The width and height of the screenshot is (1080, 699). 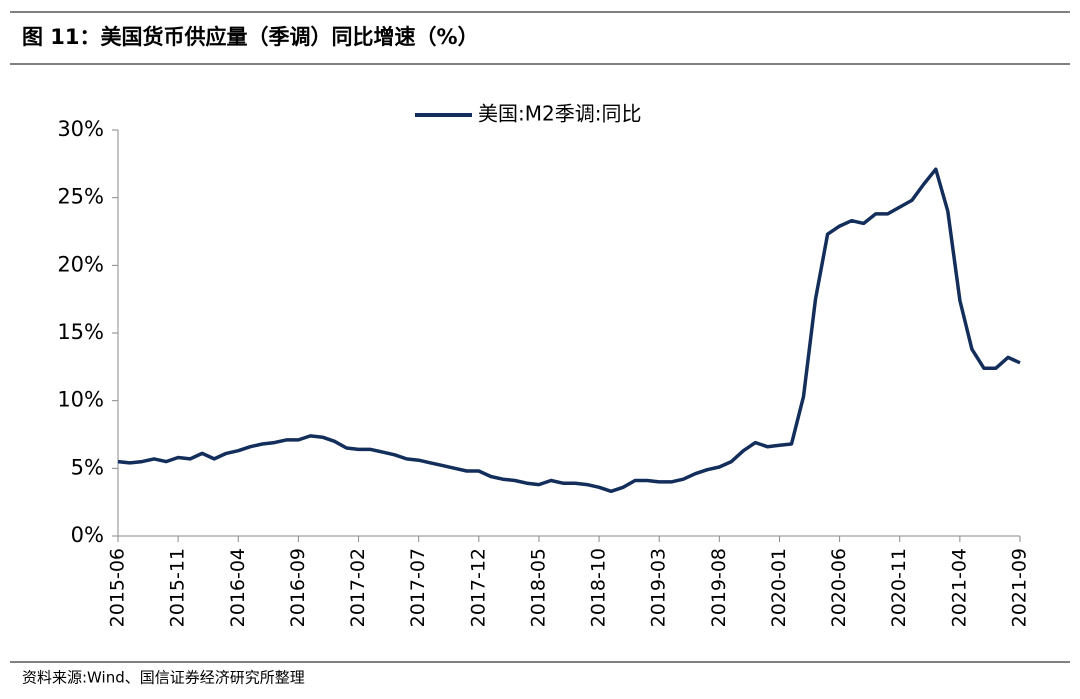 I want to click on x-tick-label: 2020-11, so click(x=899, y=587).